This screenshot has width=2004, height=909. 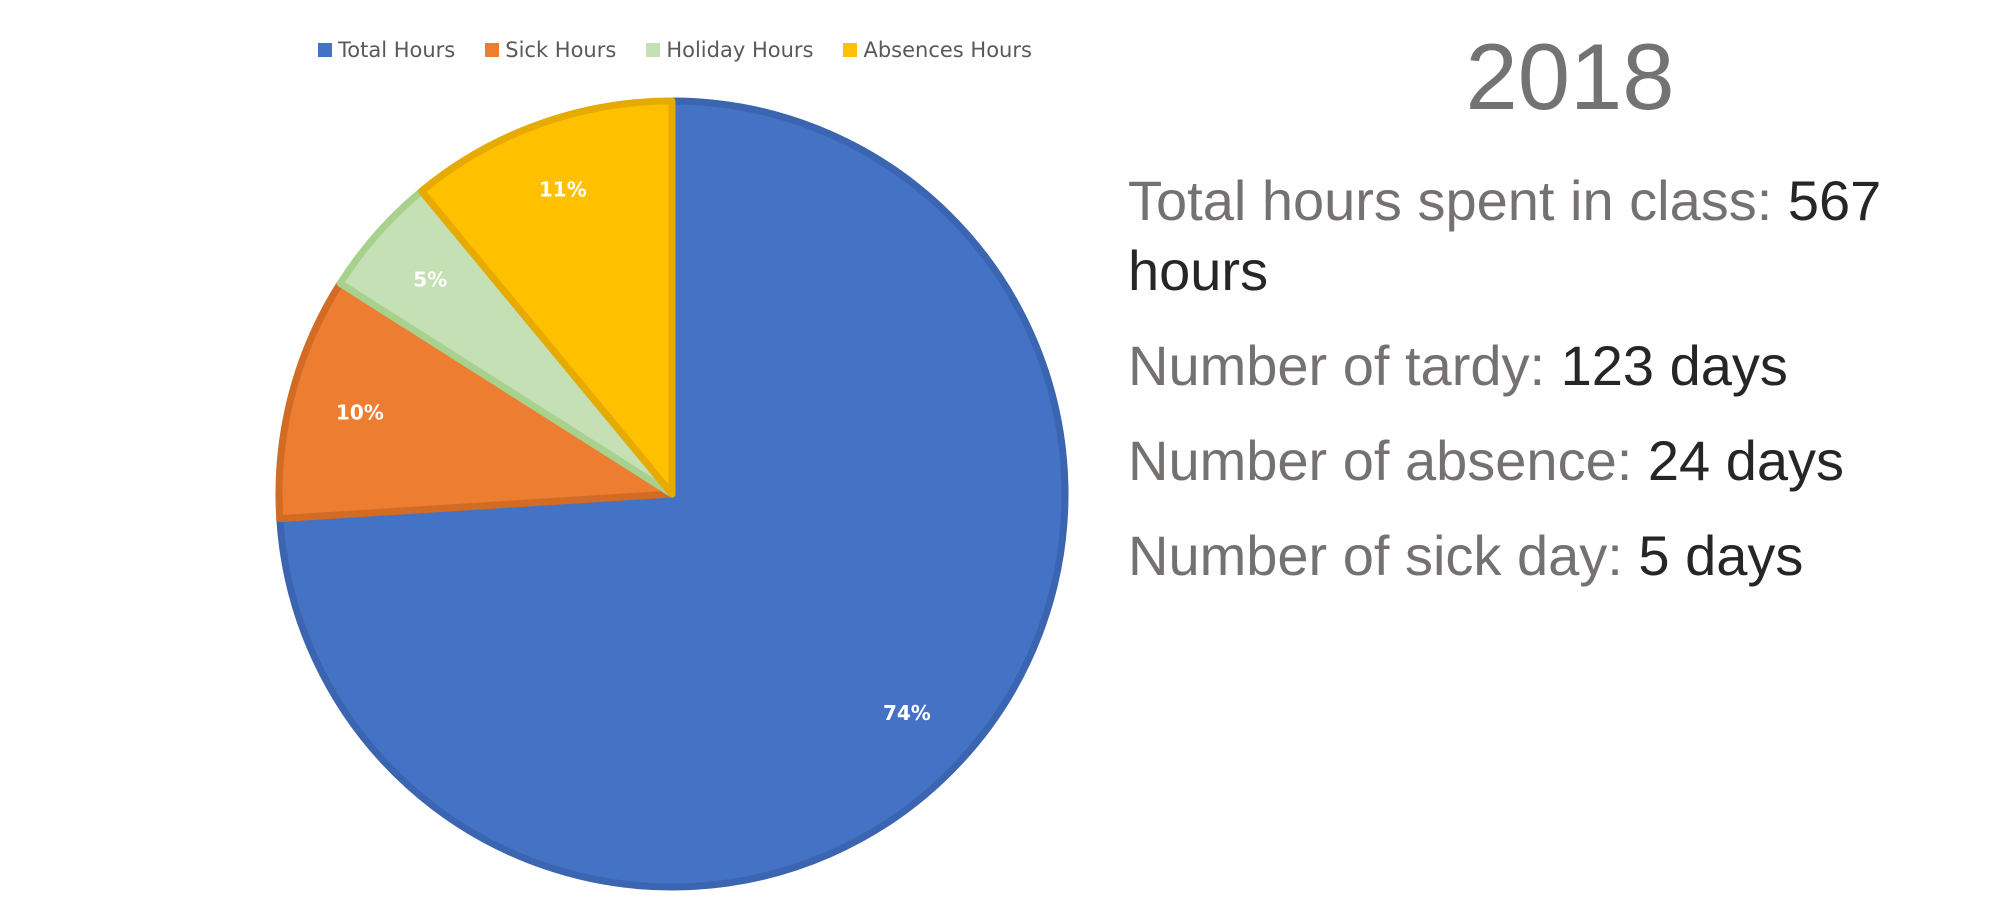 I want to click on legend-label: Holiday Hours, so click(x=740, y=50).